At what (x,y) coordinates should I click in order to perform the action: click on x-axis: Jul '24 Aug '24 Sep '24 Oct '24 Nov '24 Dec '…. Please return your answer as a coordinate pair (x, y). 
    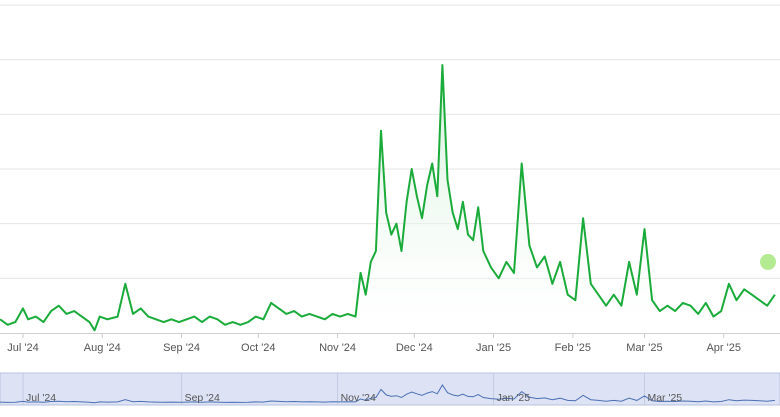
    Looking at the image, I should click on (374, 343).